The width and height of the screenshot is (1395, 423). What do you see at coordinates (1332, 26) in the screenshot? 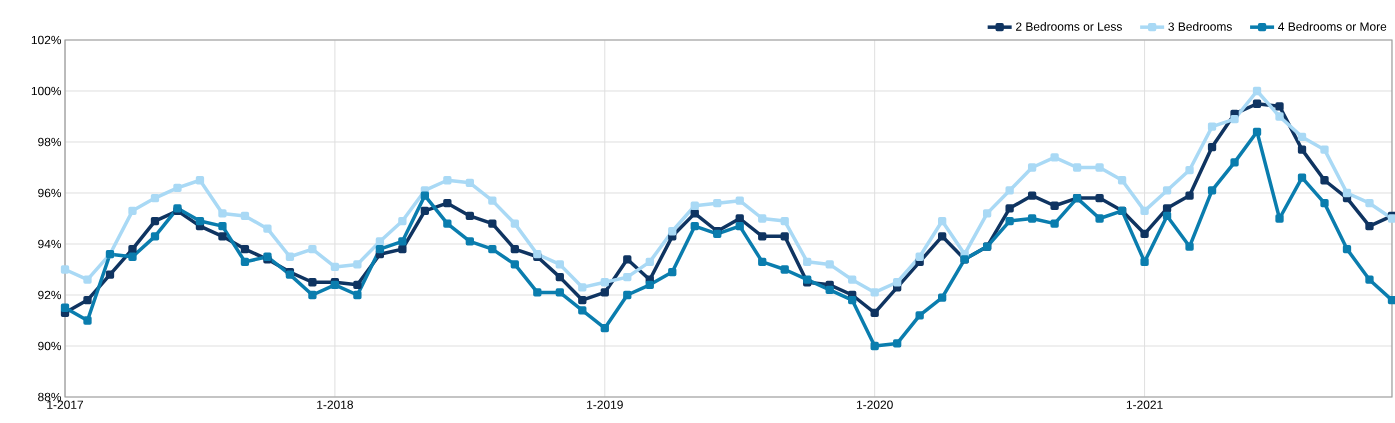
I see `legend-label: 4 Bedrooms or More` at bounding box center [1332, 26].